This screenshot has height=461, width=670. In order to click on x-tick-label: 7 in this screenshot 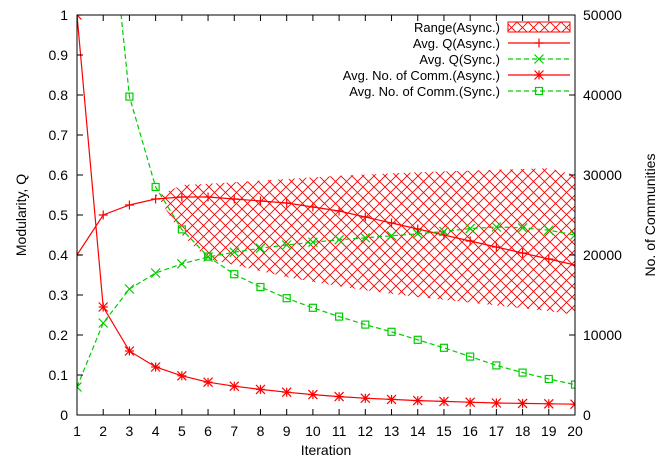, I will do `click(234, 431)`.